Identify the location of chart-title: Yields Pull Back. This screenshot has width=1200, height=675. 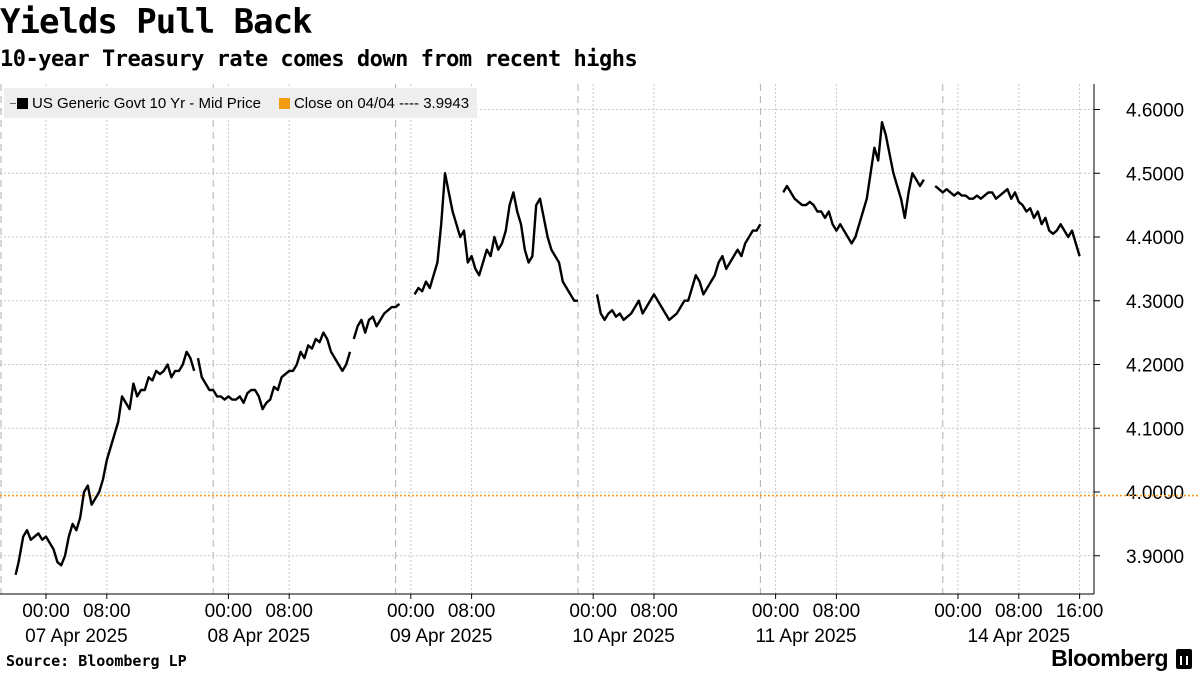
(156, 22).